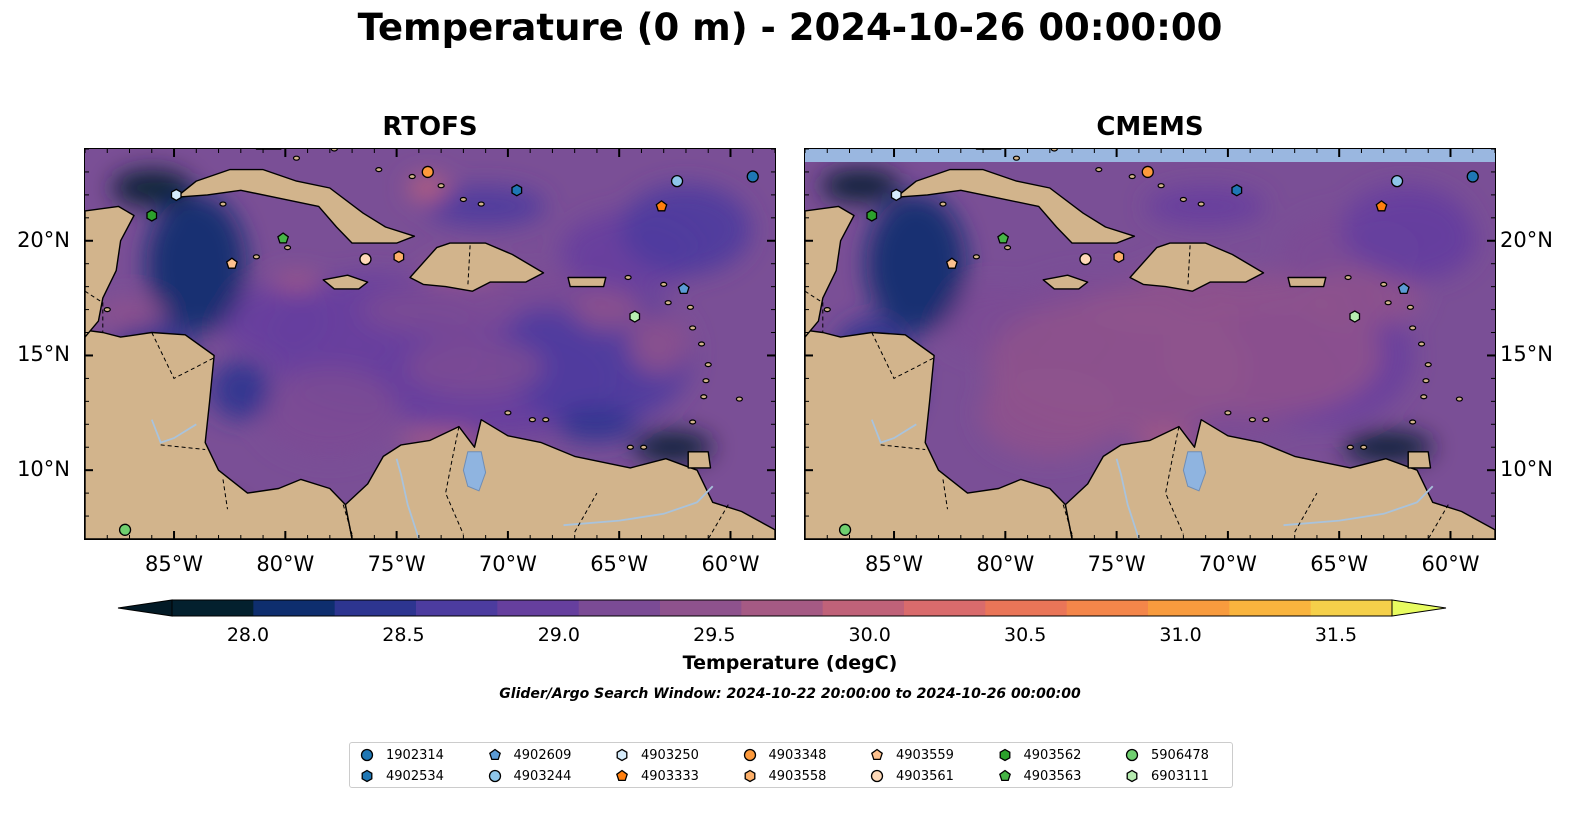  What do you see at coordinates (797, 776) in the screenshot?
I see `legend-label: 4903558` at bounding box center [797, 776].